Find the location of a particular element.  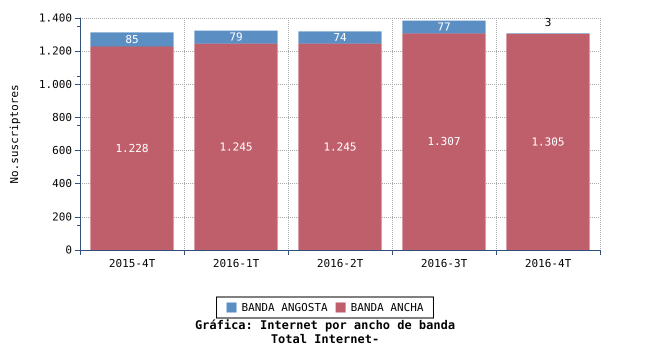

x-tick-label: 2015-4T is located at coordinates (132, 263).